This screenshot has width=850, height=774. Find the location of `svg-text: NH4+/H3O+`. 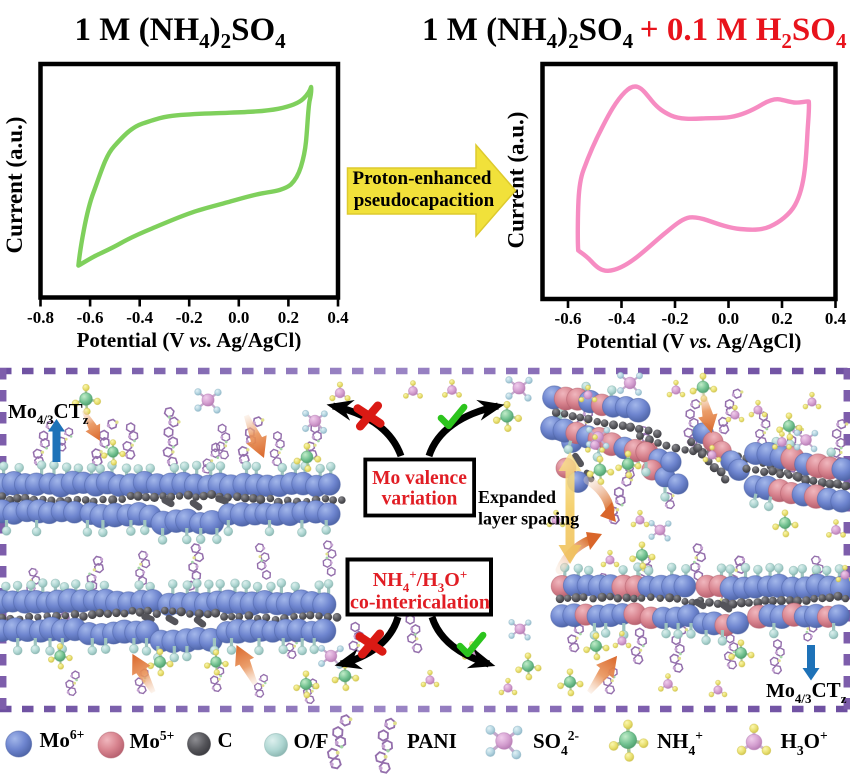

svg-text: NH4+/H3O+ is located at coordinates (420, 581).